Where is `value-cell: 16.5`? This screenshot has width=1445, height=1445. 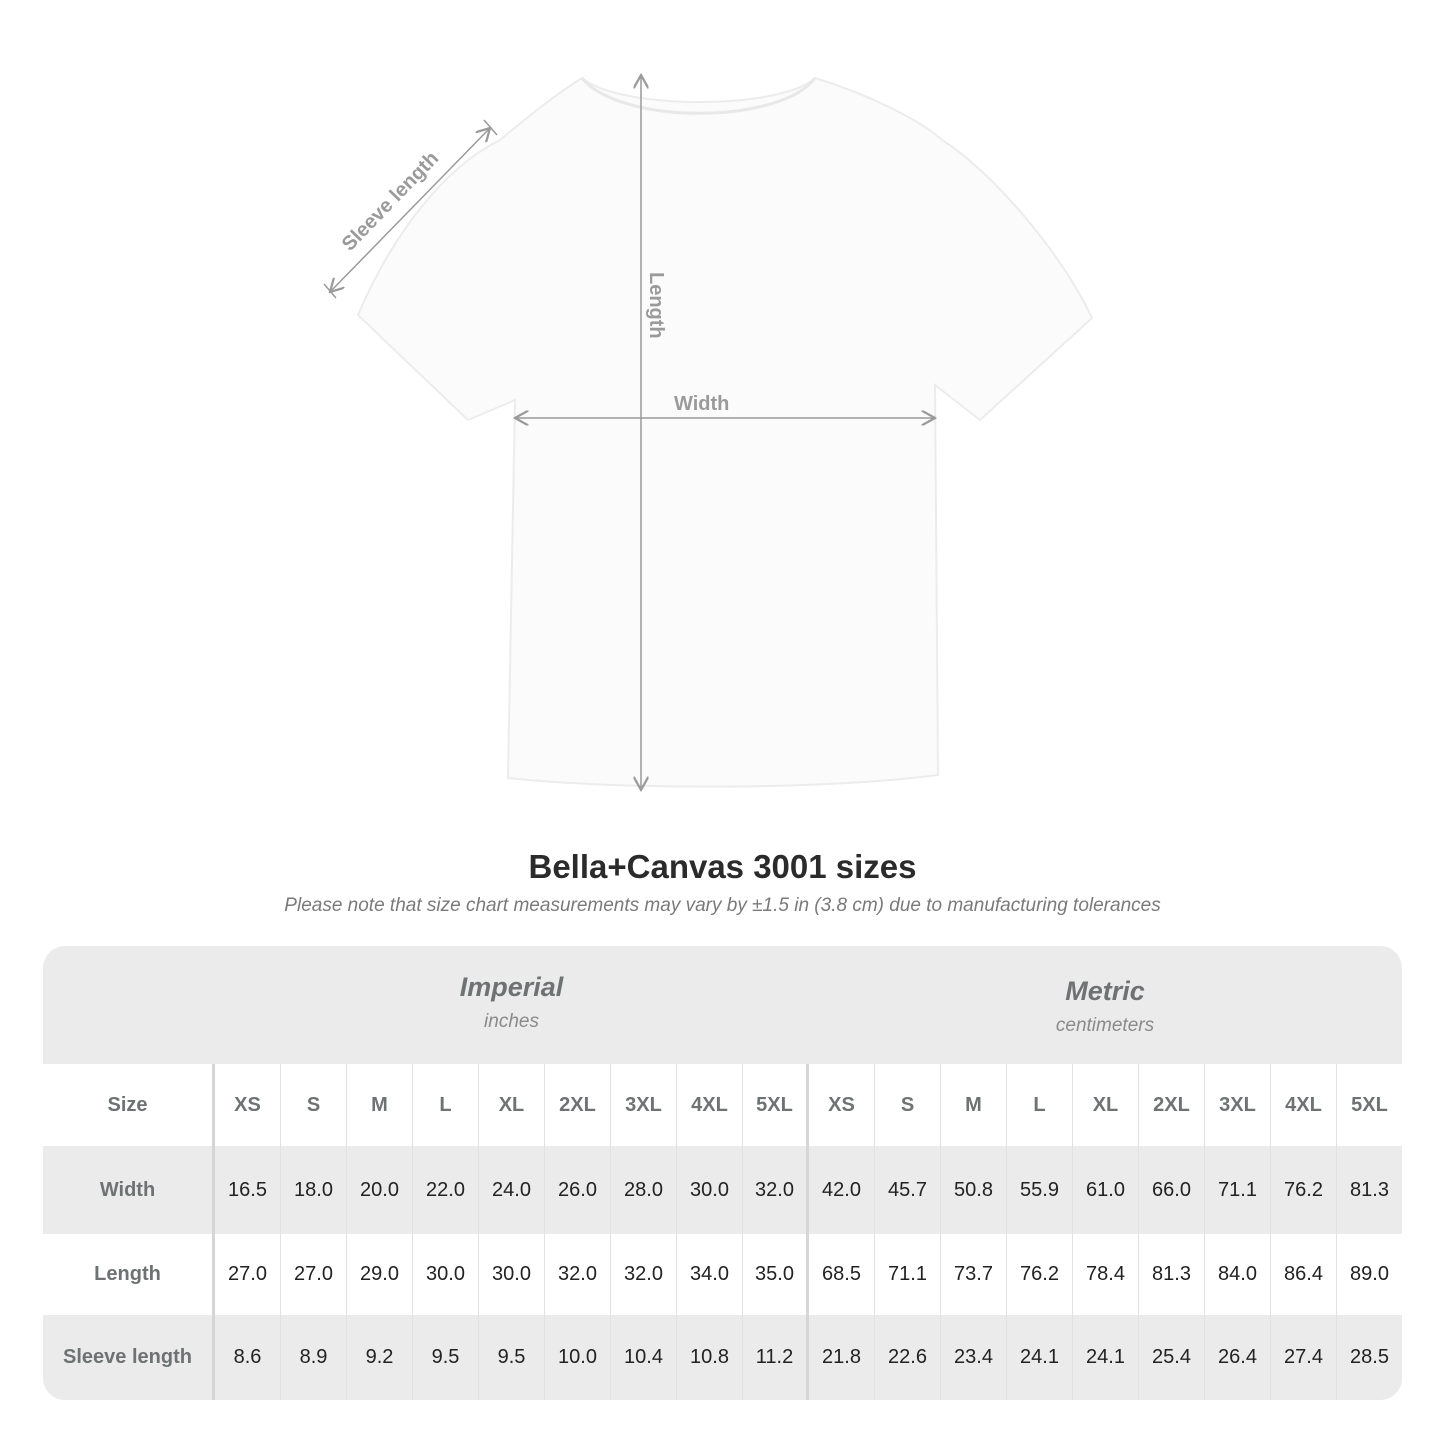 value-cell: 16.5 is located at coordinates (248, 1190).